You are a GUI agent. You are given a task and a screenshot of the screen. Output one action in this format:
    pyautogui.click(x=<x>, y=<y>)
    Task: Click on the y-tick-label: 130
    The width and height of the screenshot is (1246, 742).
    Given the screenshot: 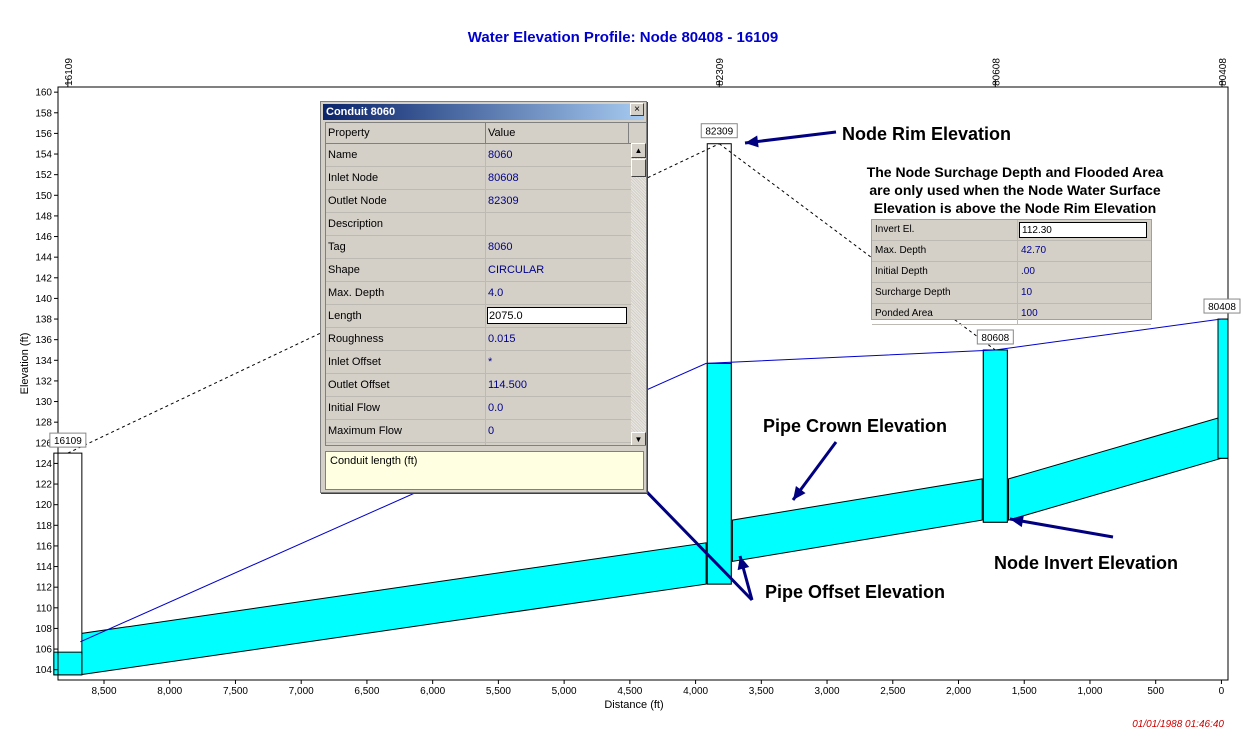 What is the action you would take?
    pyautogui.click(x=43, y=402)
    